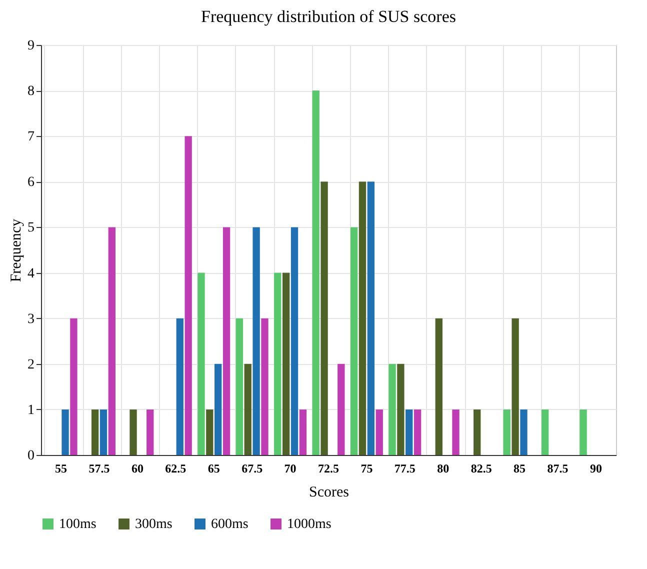  What do you see at coordinates (31, 364) in the screenshot?
I see `y-tick-label: 2` at bounding box center [31, 364].